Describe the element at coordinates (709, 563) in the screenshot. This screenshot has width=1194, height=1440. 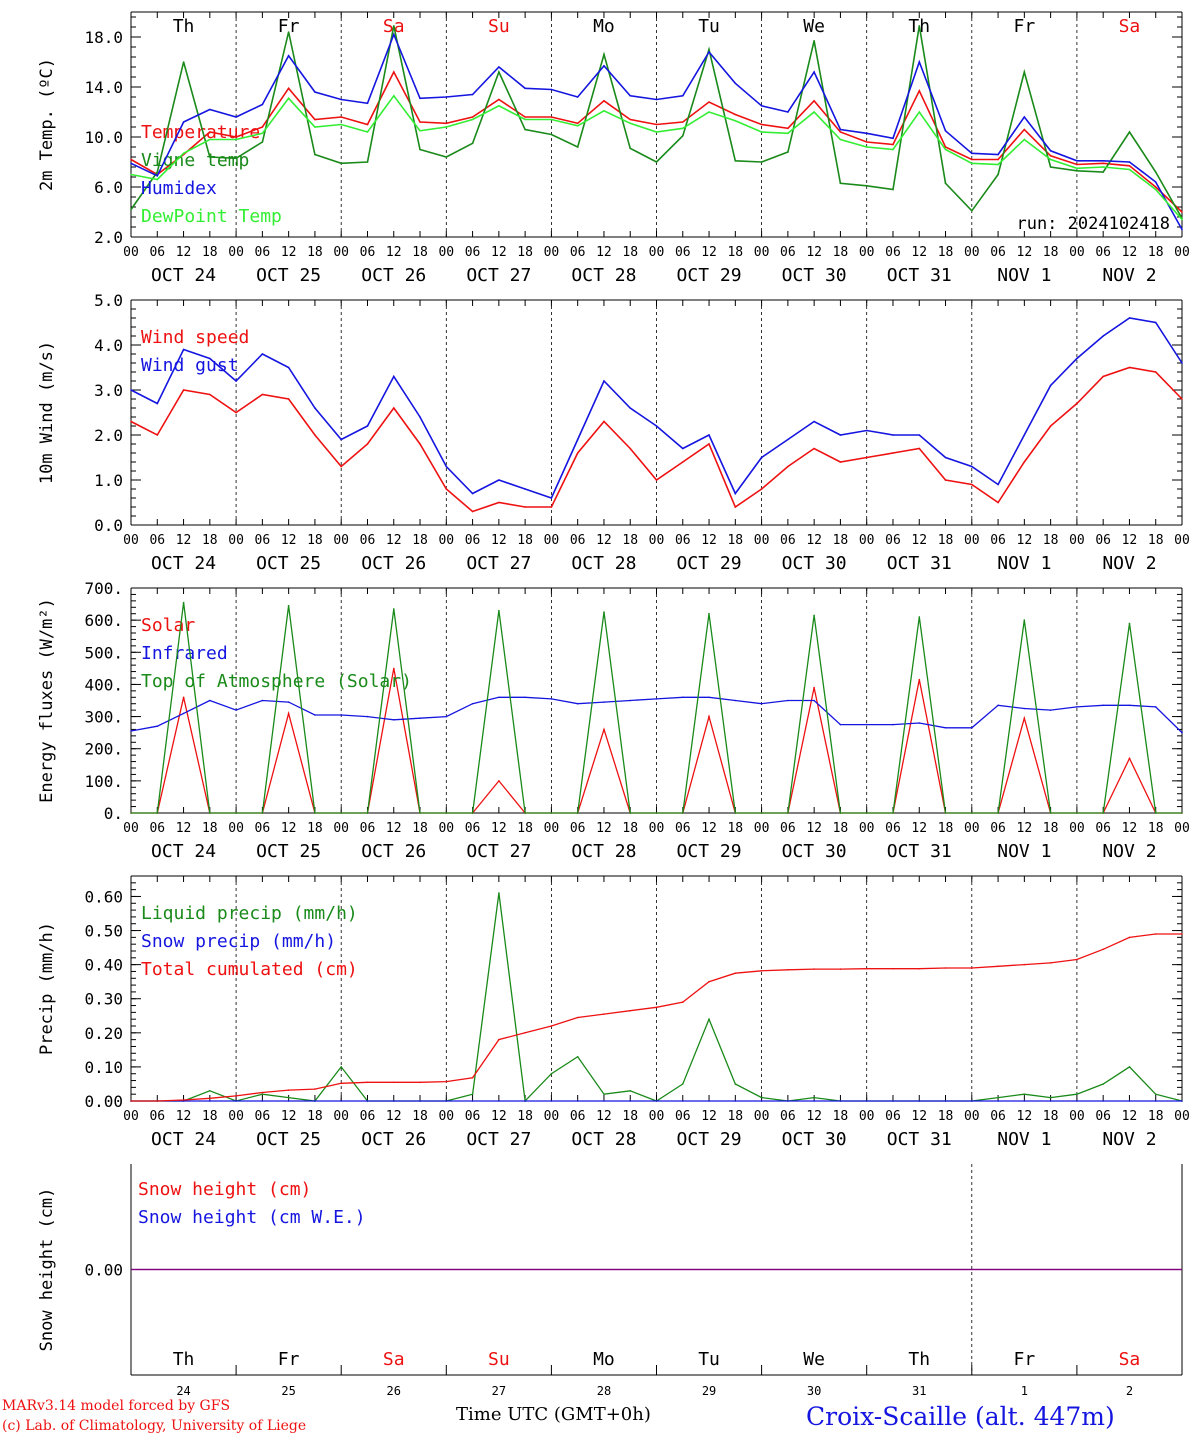
I see `date-label: OCT 29` at that location.